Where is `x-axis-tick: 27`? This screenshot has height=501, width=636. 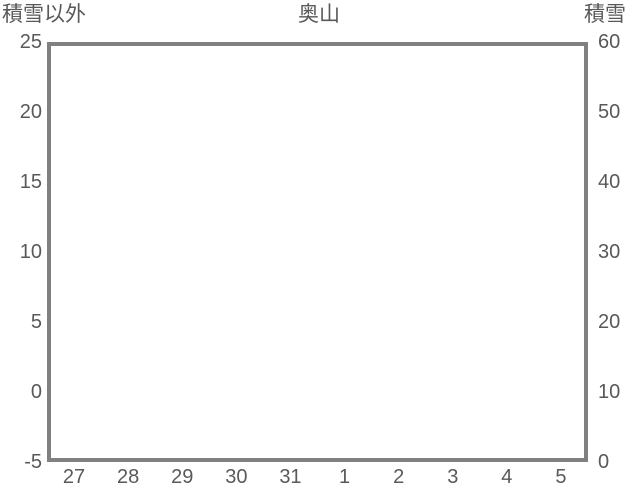 x-axis-tick: 27 is located at coordinates (74, 477).